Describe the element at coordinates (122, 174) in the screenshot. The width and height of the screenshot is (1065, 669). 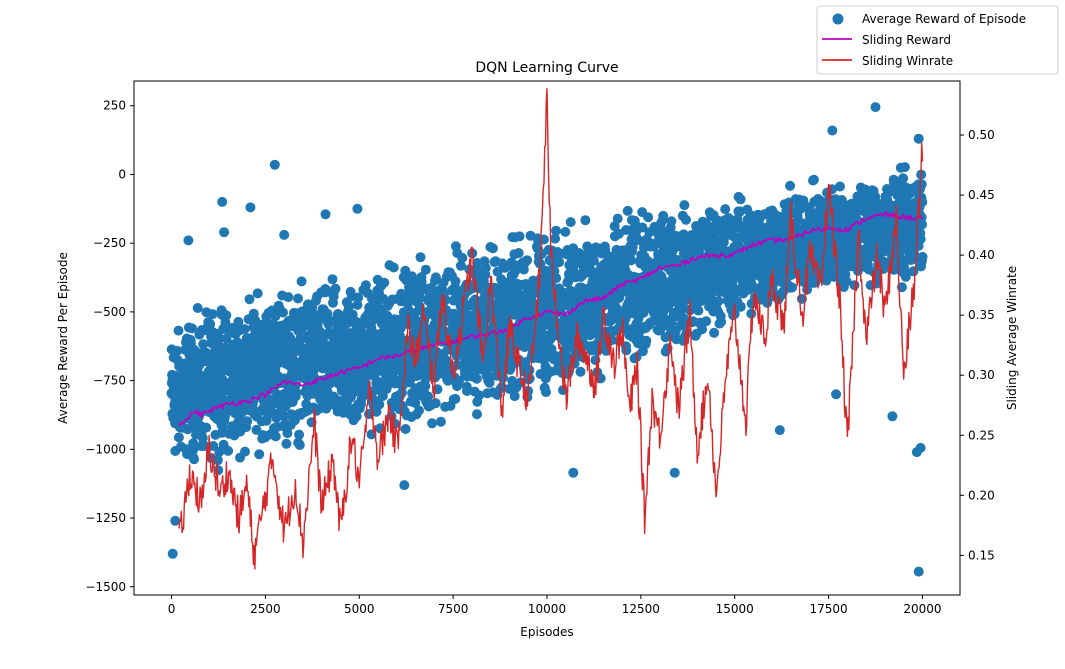
I see `y-tick-label: 0` at that location.